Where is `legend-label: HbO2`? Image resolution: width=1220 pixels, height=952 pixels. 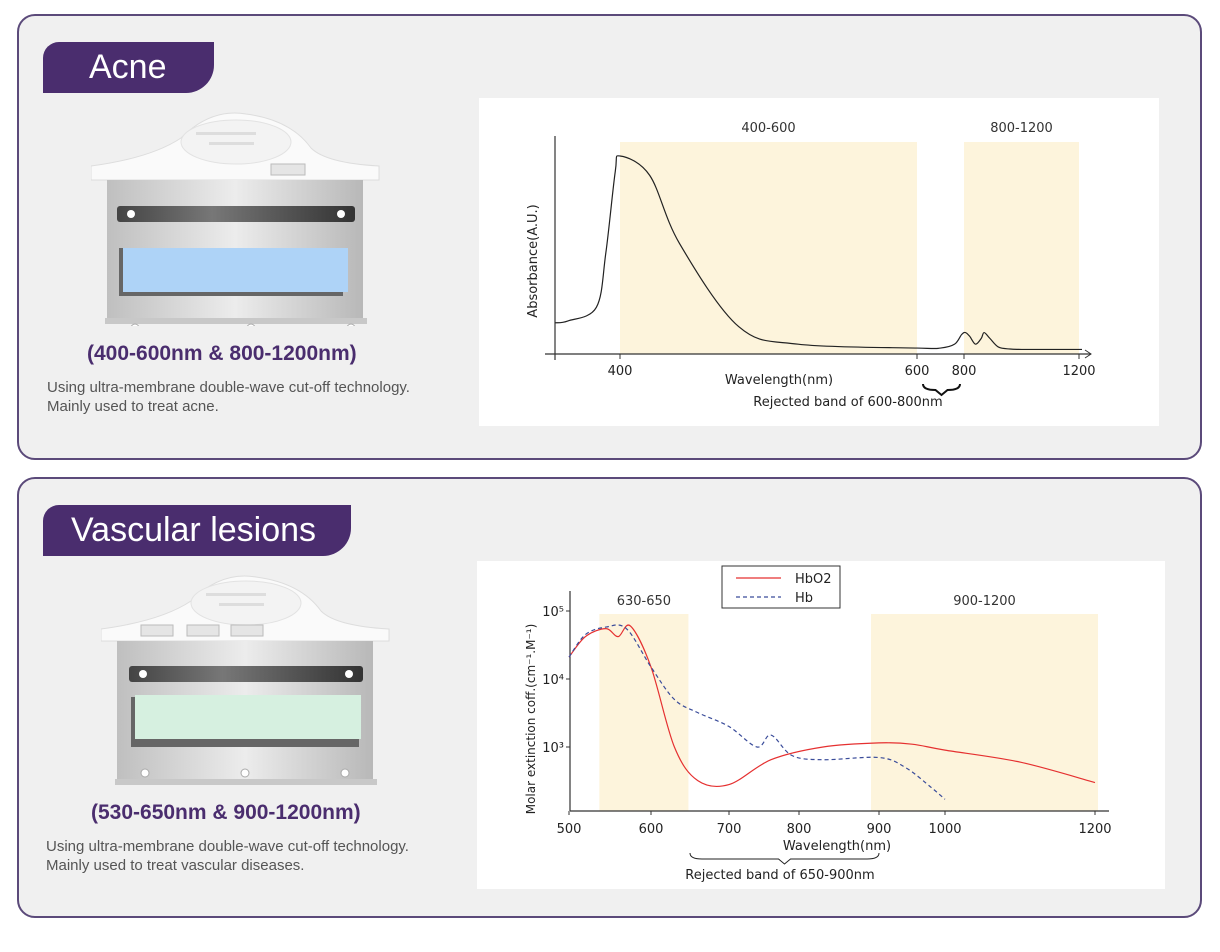
legend-label: HbO2 is located at coordinates (813, 579).